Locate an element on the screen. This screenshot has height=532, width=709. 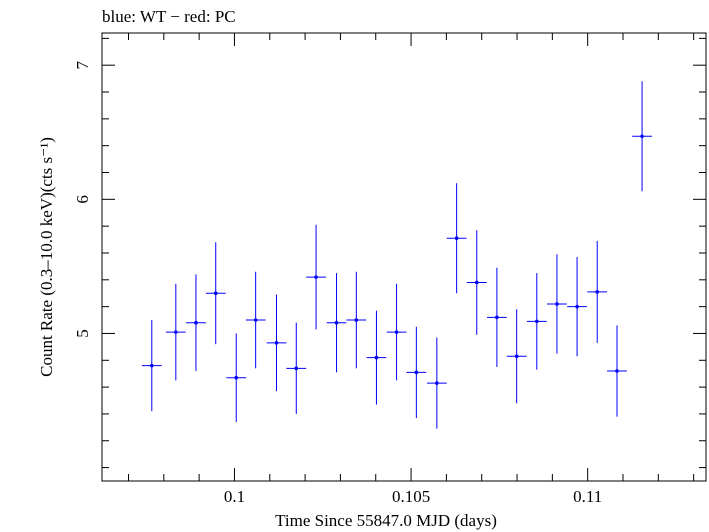
x-tick-label: 0.1 is located at coordinates (234, 496).